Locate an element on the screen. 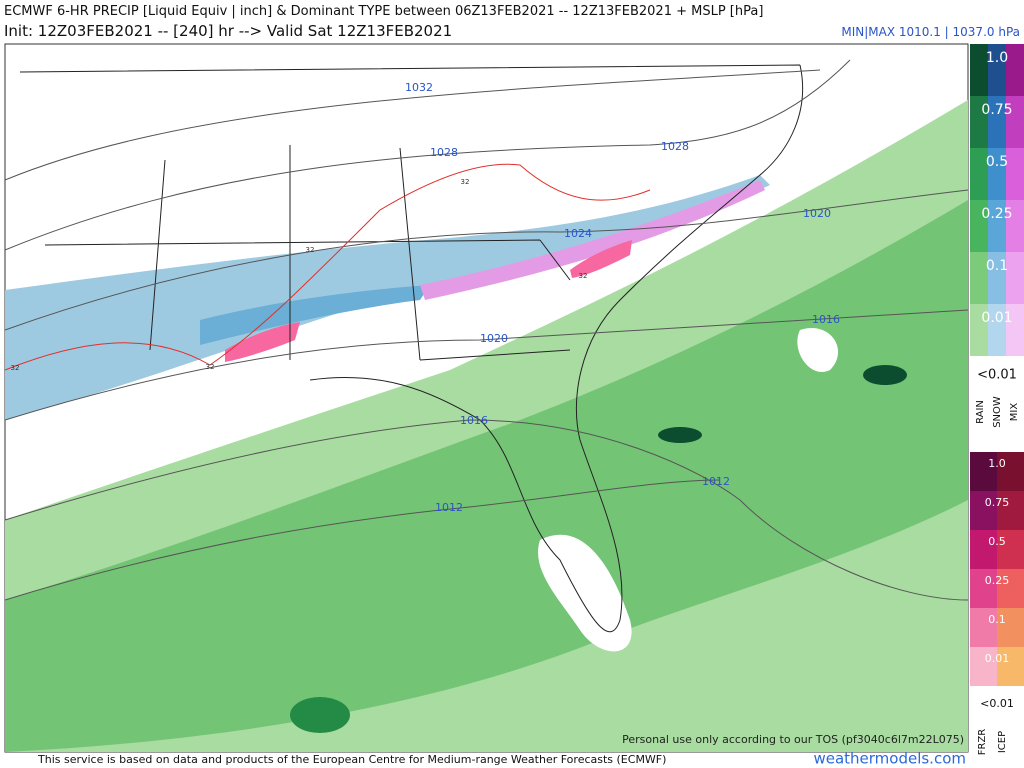 Image resolution: width=1024 pixels, height=768 pixels. isobar-label: 1032 is located at coordinates (419, 87).